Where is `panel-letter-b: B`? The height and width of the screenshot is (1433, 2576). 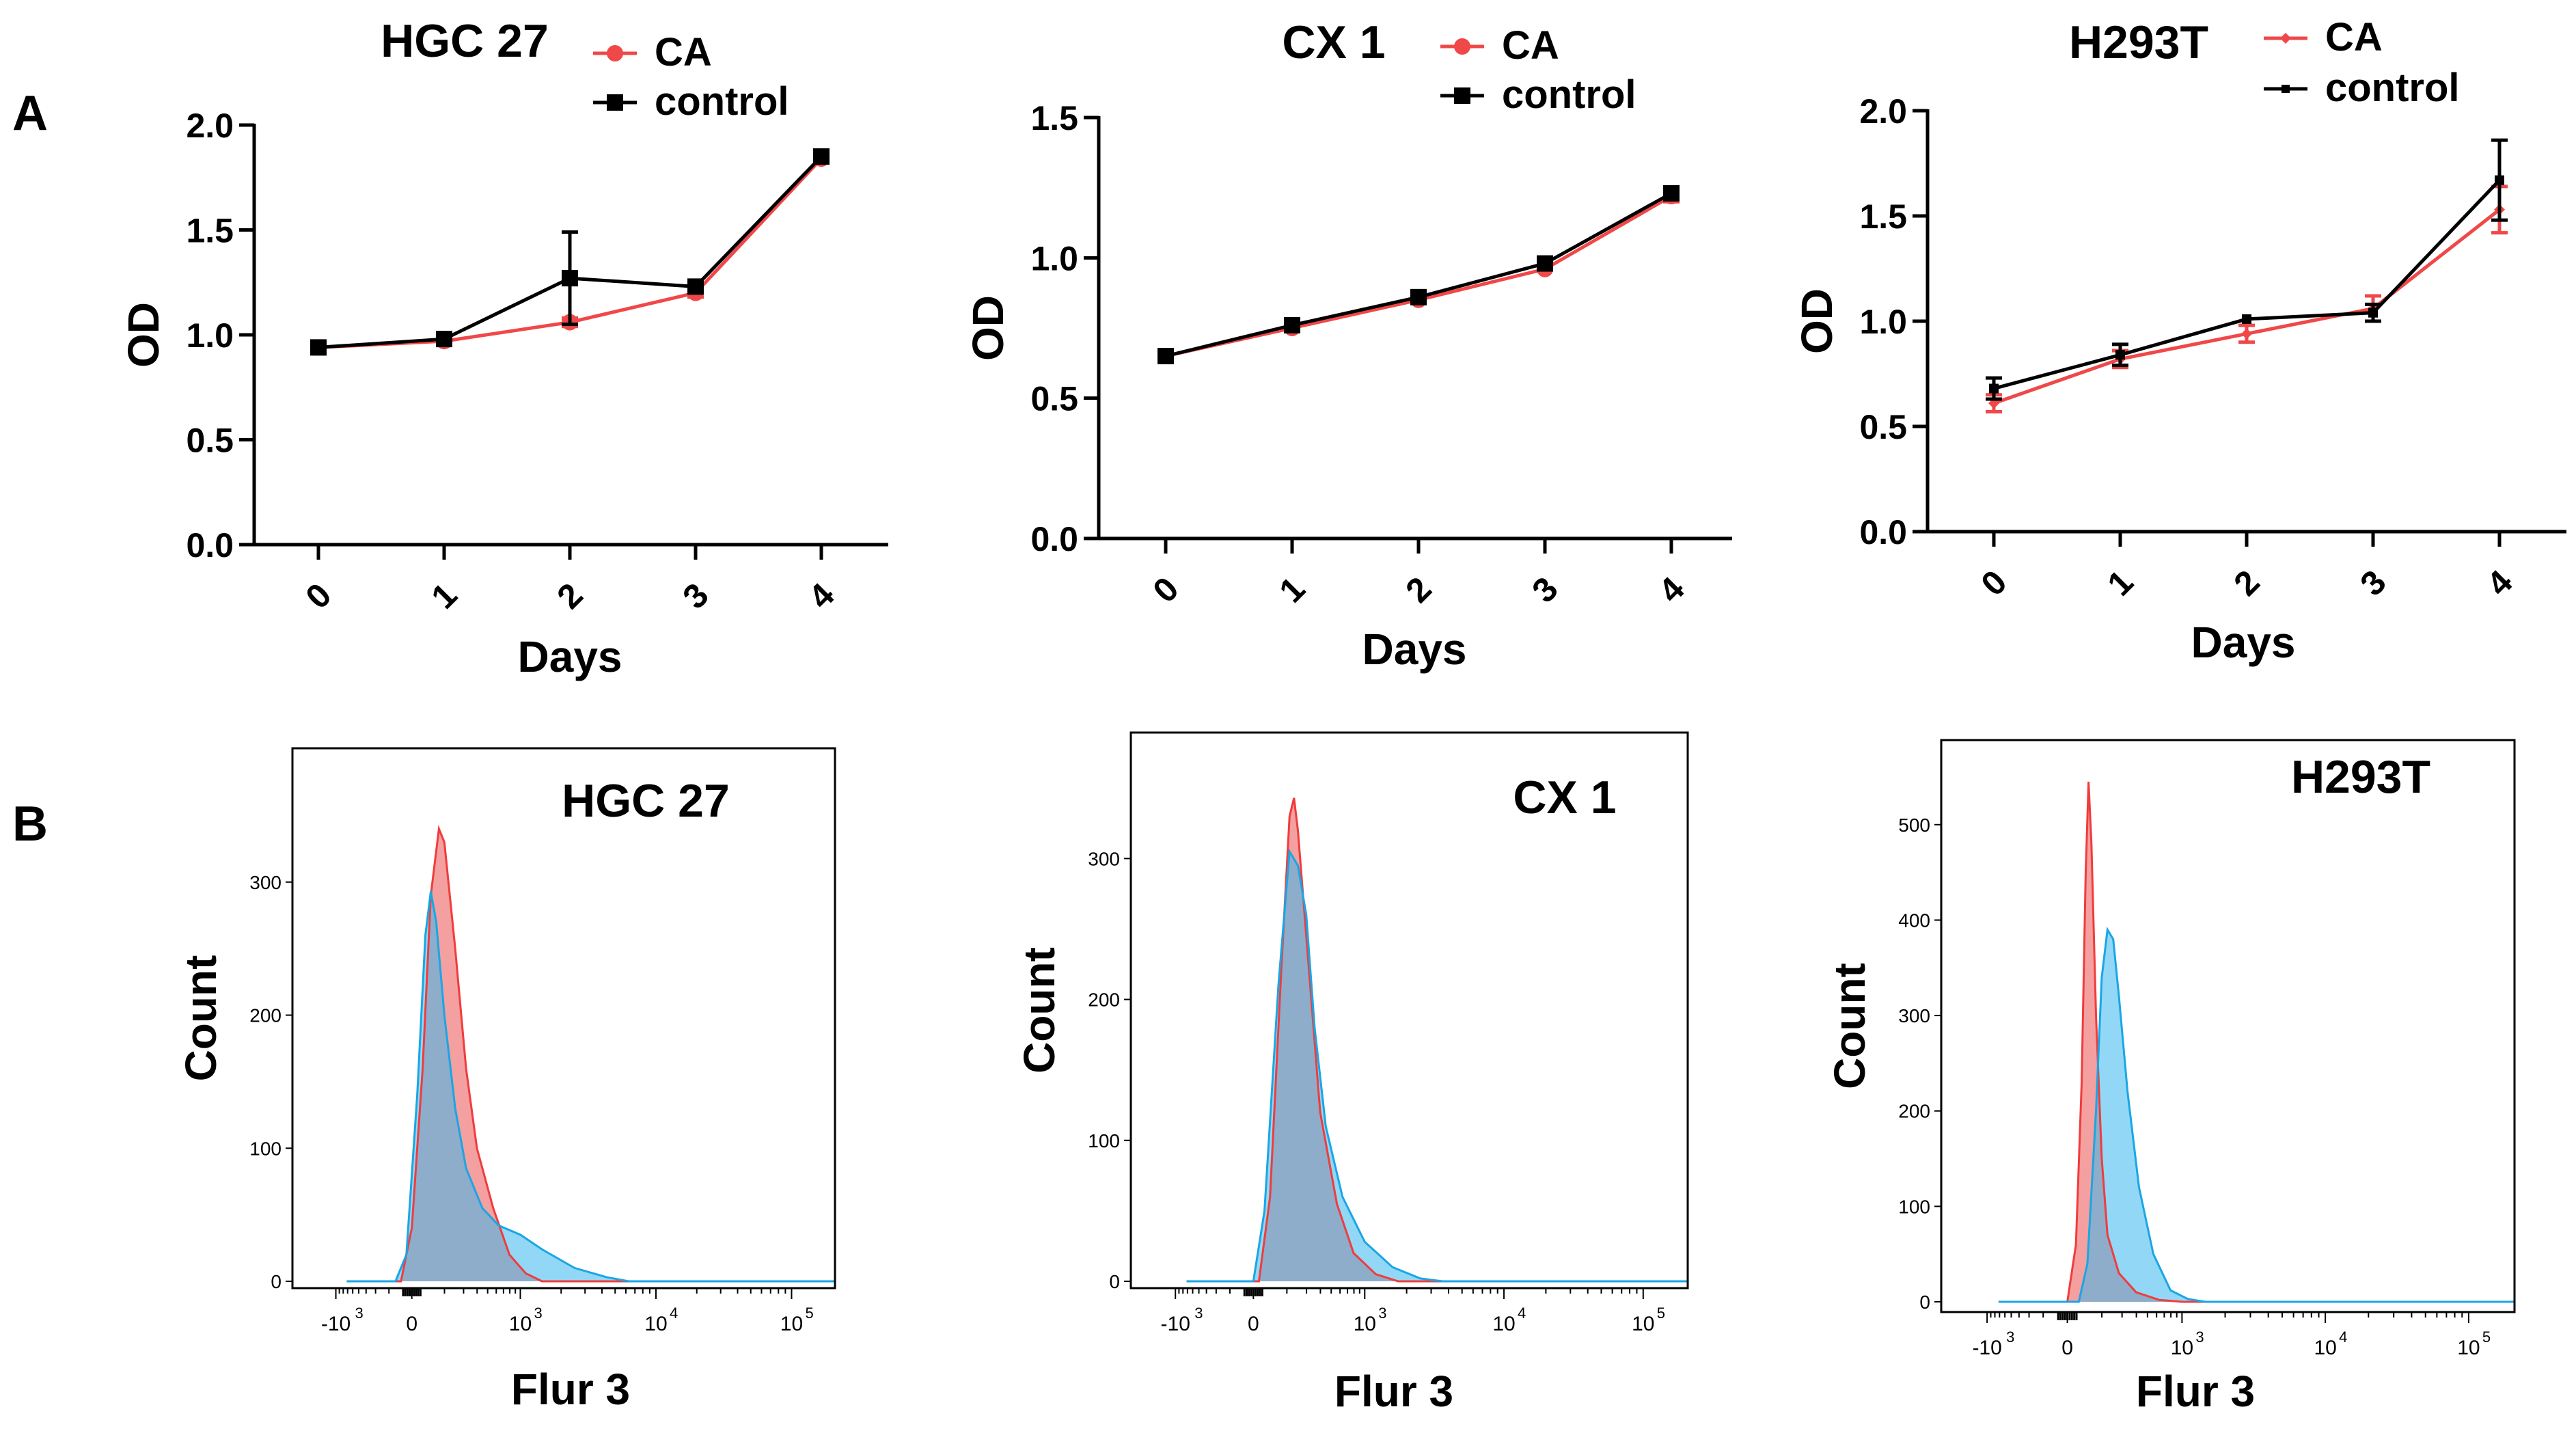
panel-letter-b: B is located at coordinates (30, 824).